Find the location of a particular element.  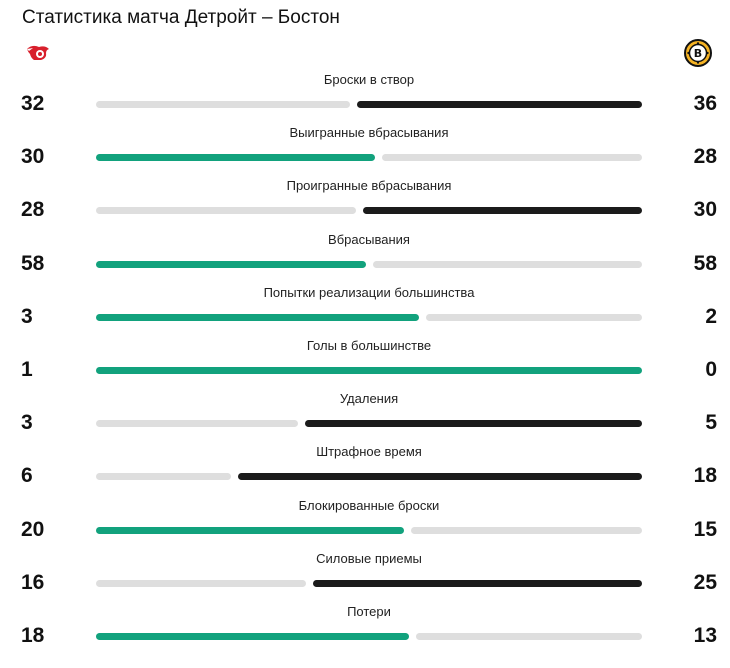

stat-label: Выигранные вбрасывания is located at coordinates (369, 133).